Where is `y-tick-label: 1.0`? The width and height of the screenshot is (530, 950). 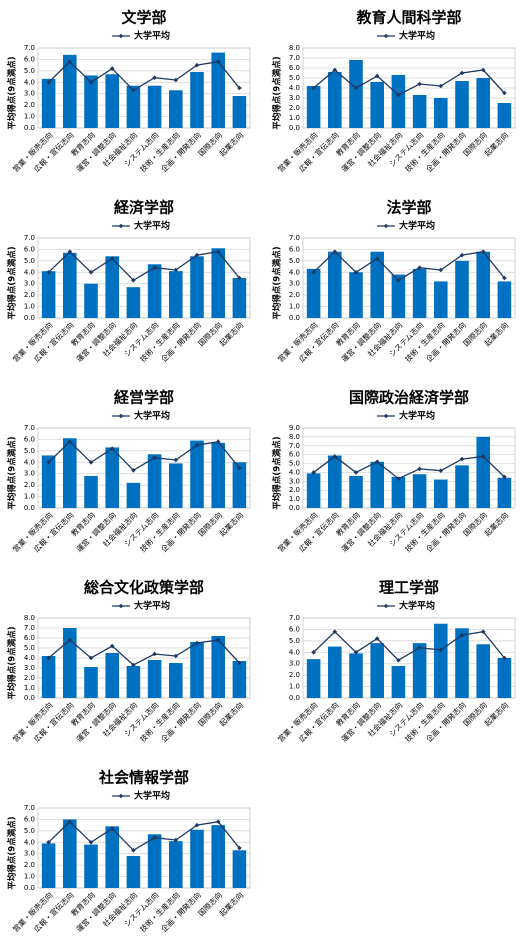
y-tick-label: 1.0 is located at coordinates (29, 688).